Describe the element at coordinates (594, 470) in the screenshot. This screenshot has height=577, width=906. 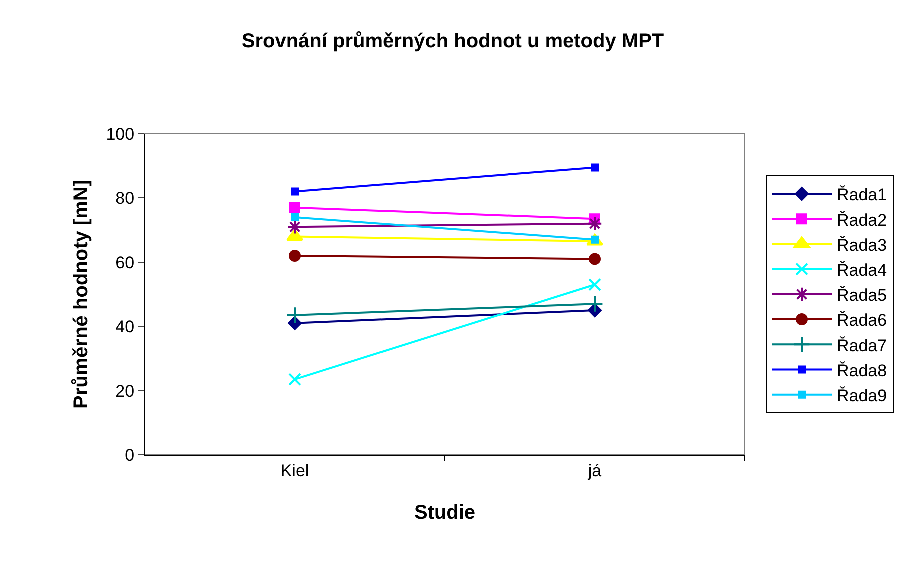
I see `x-tick-label: já` at that location.